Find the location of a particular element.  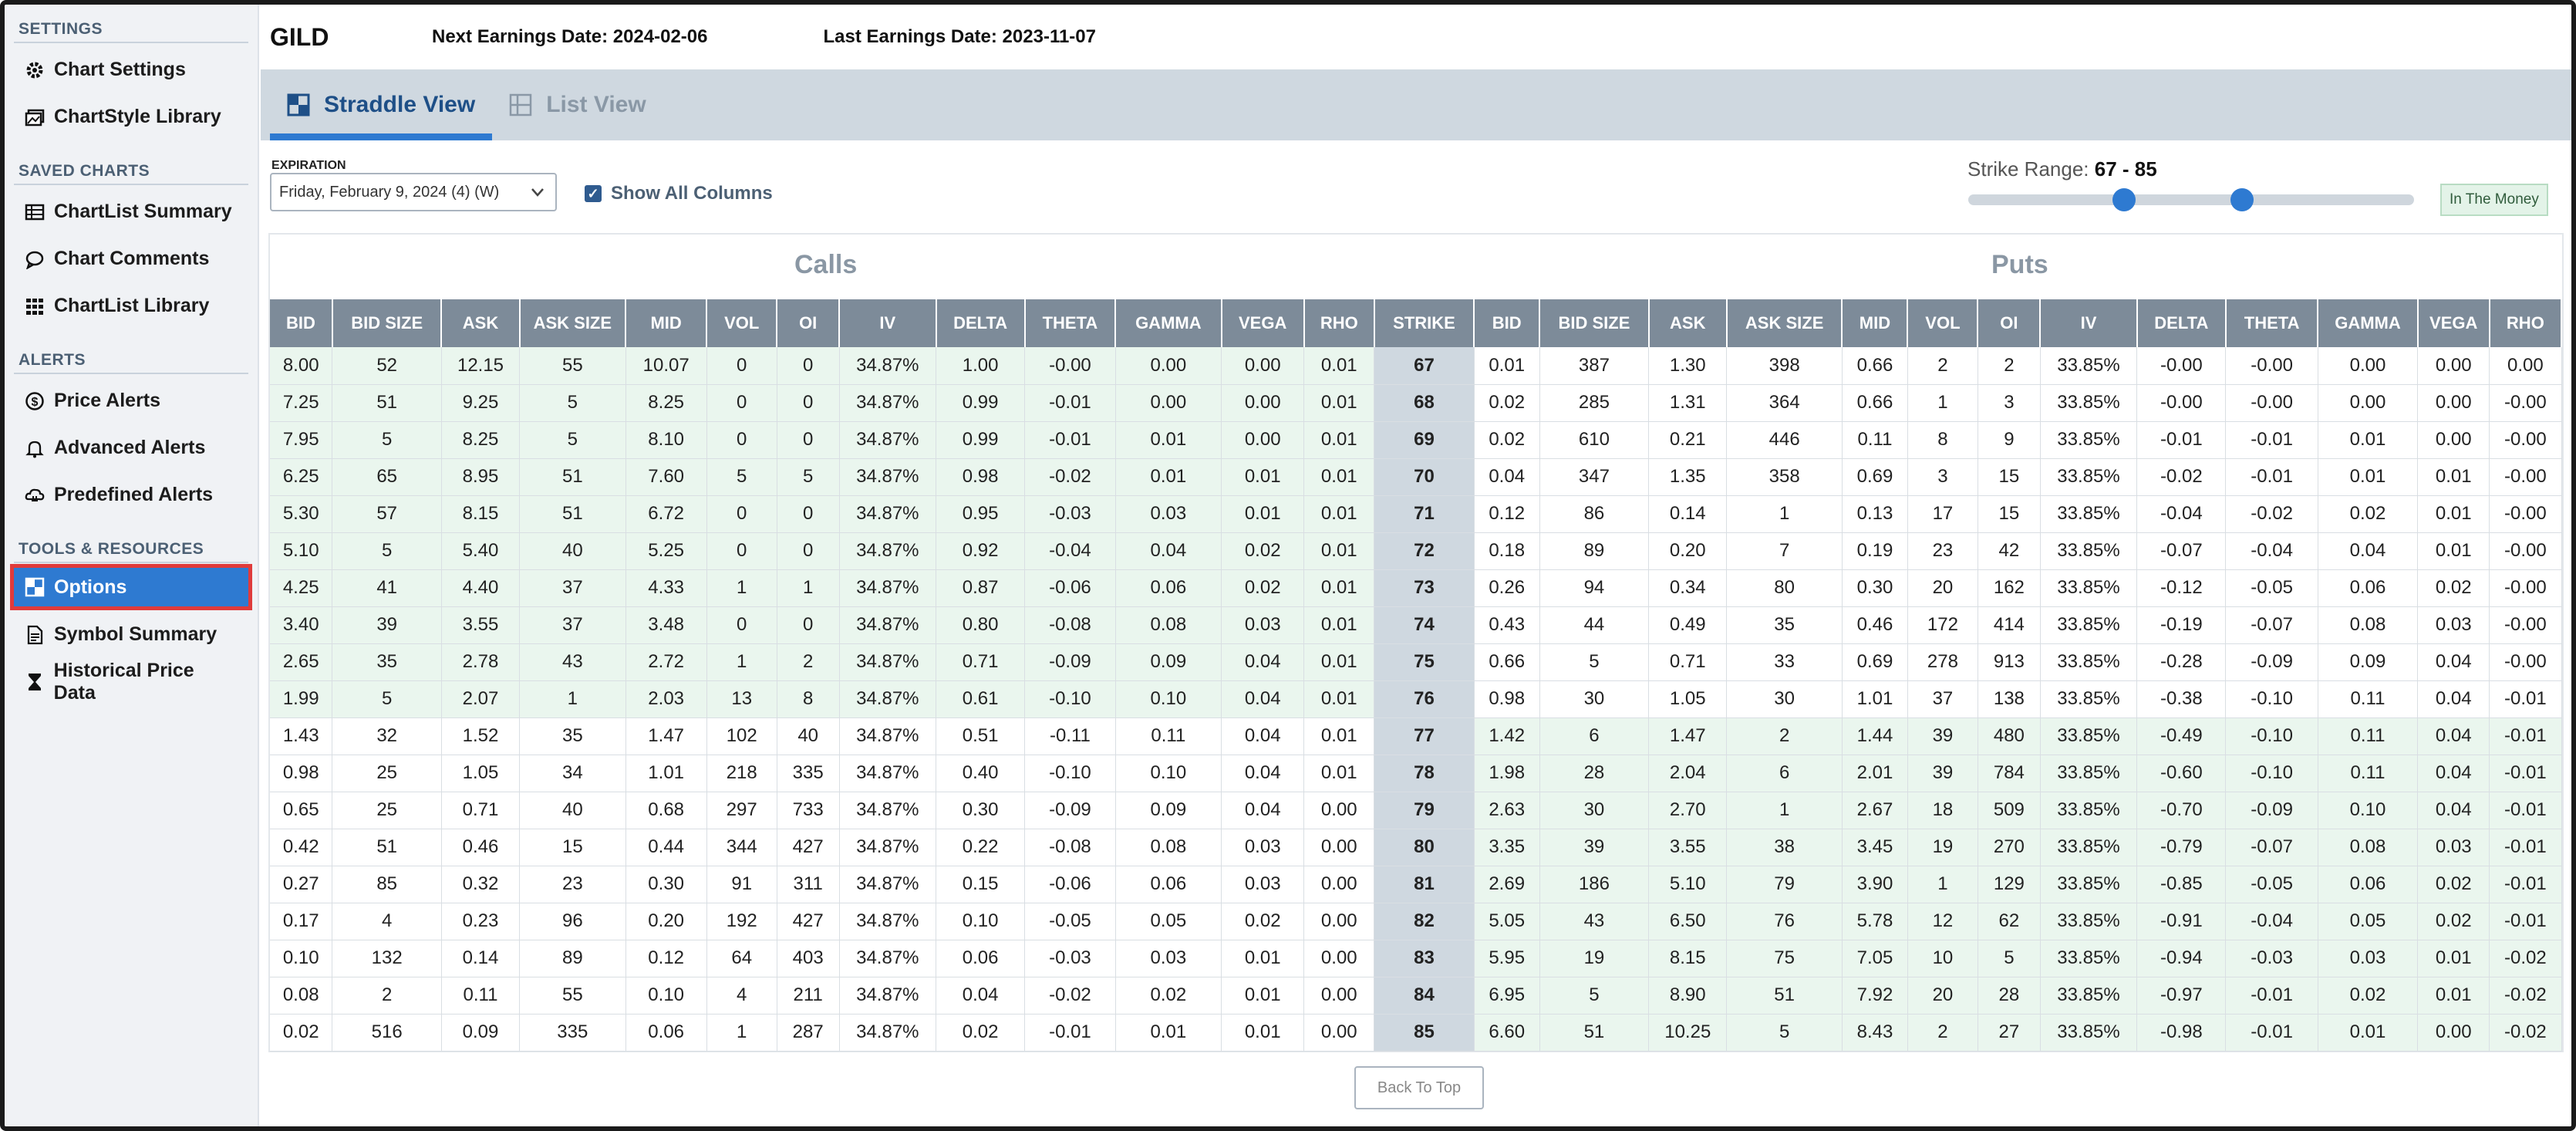

table-cell: 1.52 is located at coordinates (481, 736).